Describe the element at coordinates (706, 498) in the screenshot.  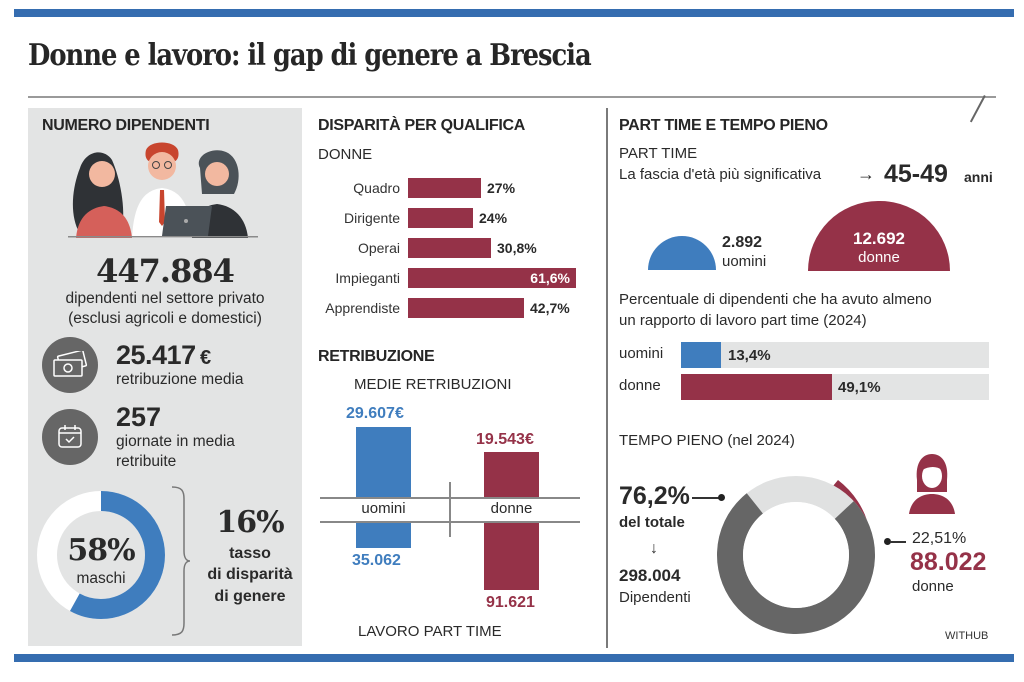
I see `fulltime-pct-leader-line` at that location.